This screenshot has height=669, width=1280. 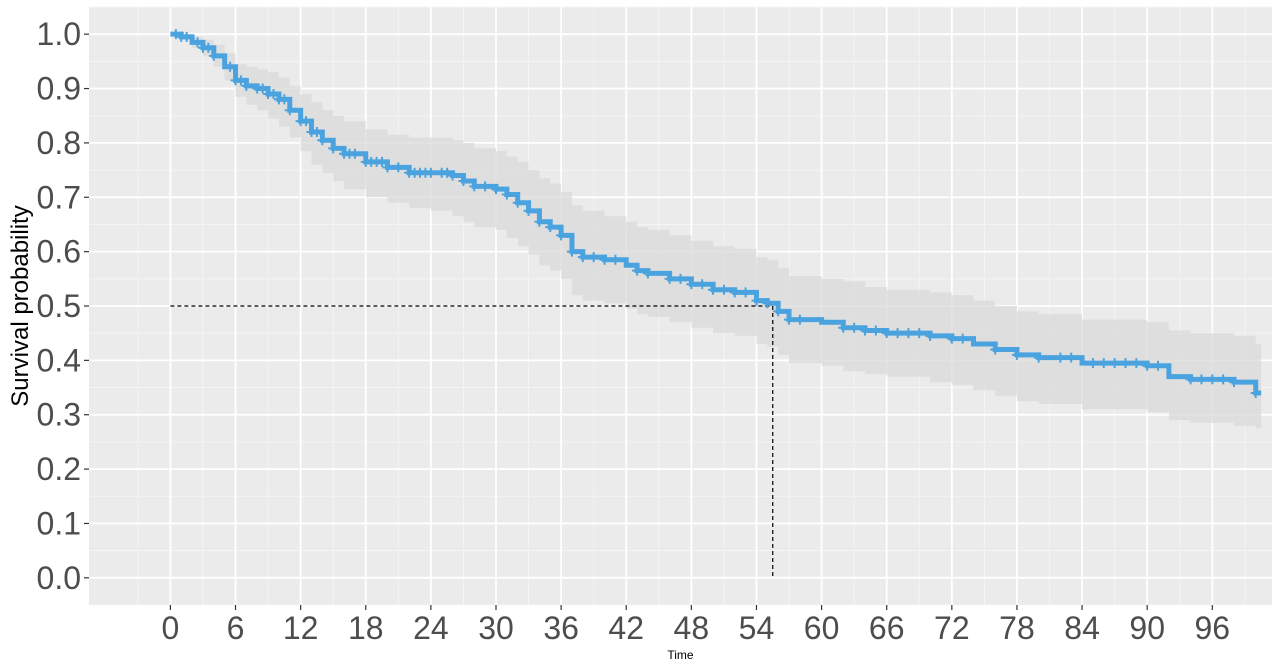 What do you see at coordinates (20, 305) in the screenshot?
I see `y-axis-title: Survival probability` at bounding box center [20, 305].